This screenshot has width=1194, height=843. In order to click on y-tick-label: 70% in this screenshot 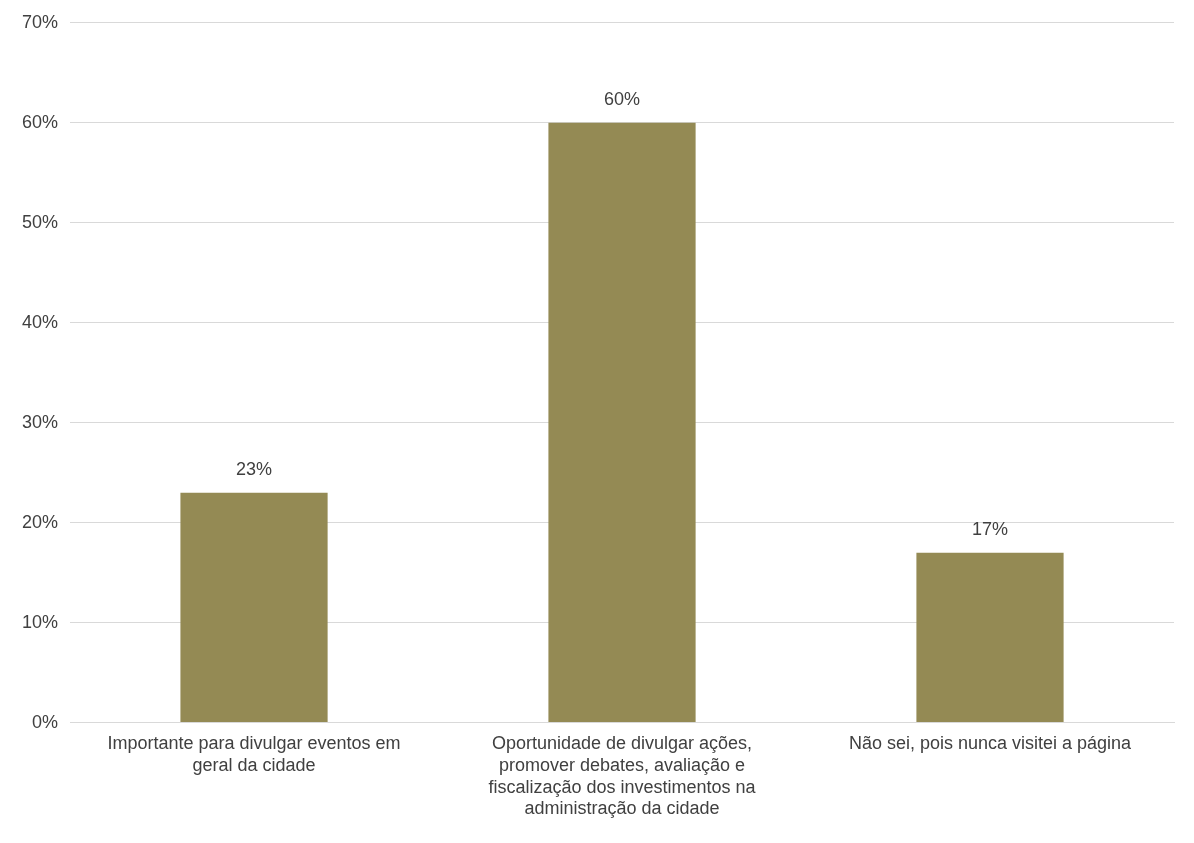, I will do `click(40, 21)`.